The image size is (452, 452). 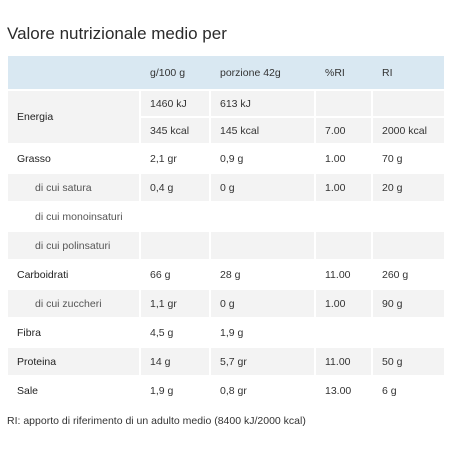 I want to click on value-cell: 0,4 g, so click(x=162, y=187).